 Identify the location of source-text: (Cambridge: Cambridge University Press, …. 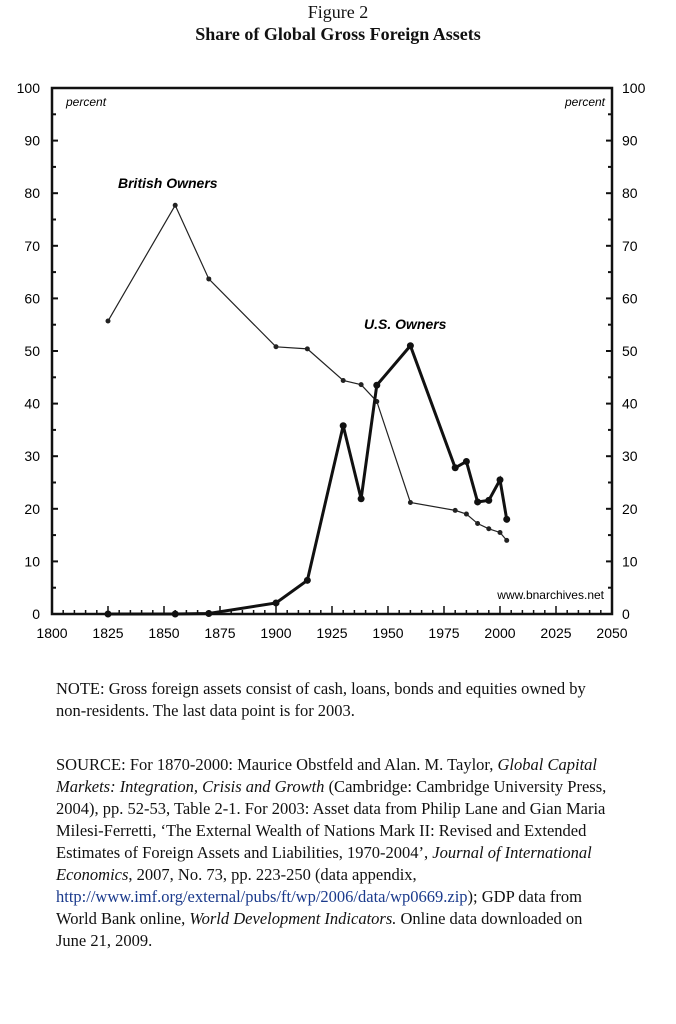
(331, 819).